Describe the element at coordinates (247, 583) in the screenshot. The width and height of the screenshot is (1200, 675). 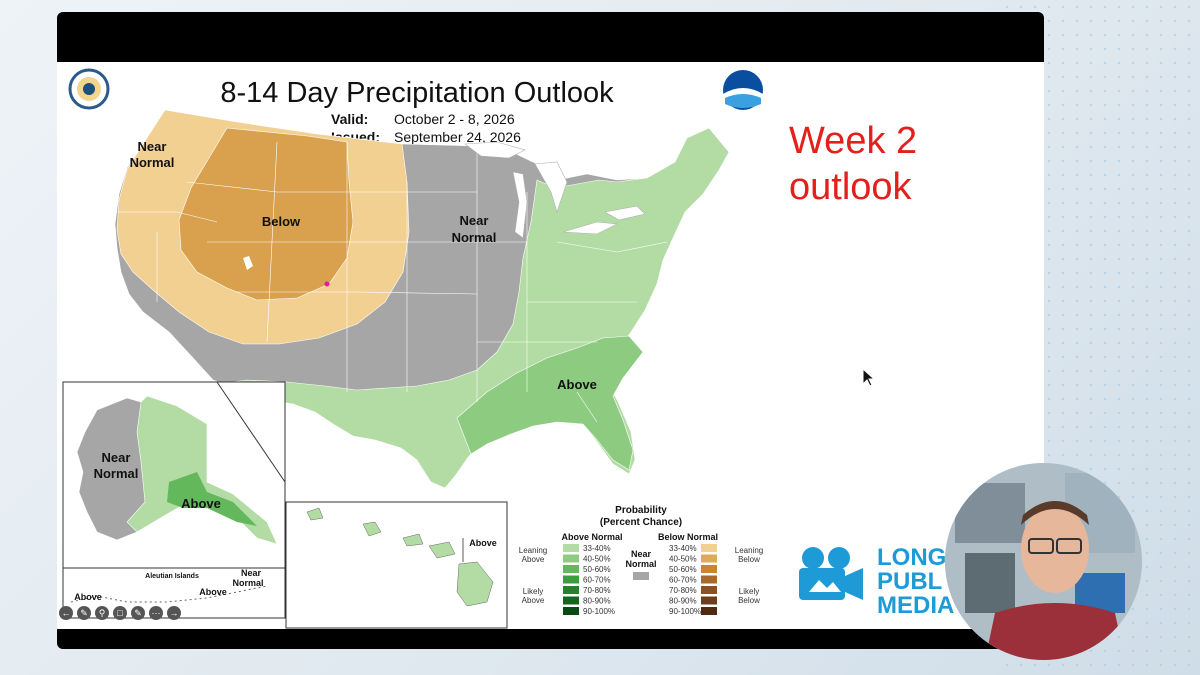
I see `aleutian-near-normal-label-2: Normal` at that location.